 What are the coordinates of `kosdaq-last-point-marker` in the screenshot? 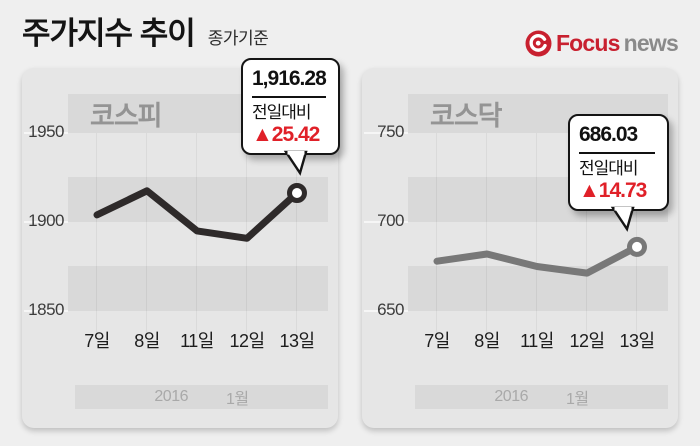 It's located at (637, 246).